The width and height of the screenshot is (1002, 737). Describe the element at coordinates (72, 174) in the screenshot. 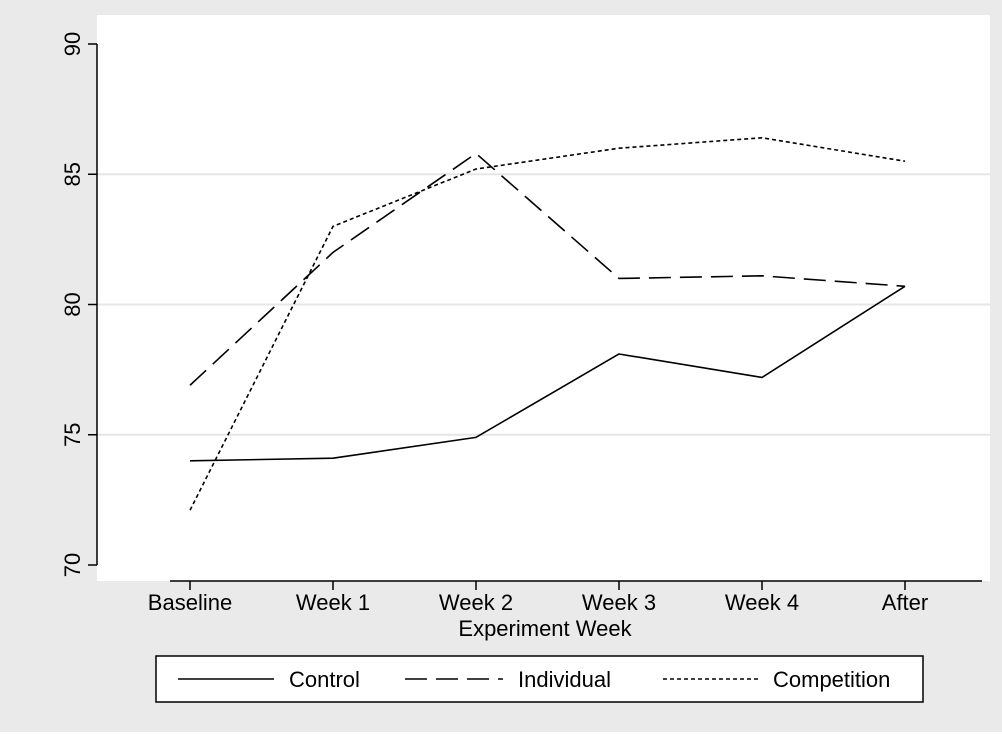

I see `y-tick-label: 85` at that location.